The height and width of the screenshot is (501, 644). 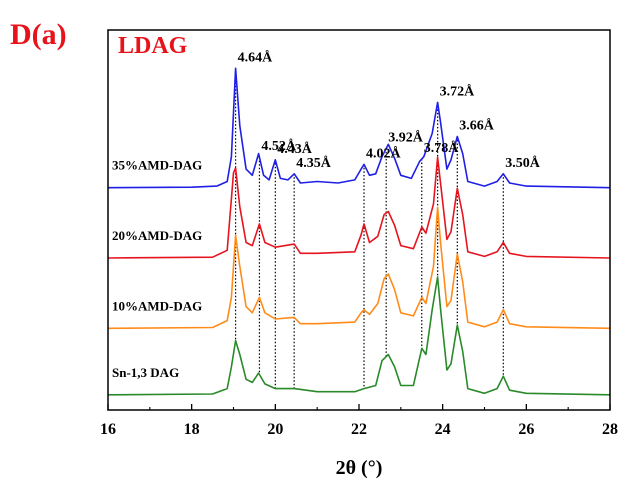 What do you see at coordinates (275, 429) in the screenshot?
I see `x-tick-label-2: 20` at bounding box center [275, 429].